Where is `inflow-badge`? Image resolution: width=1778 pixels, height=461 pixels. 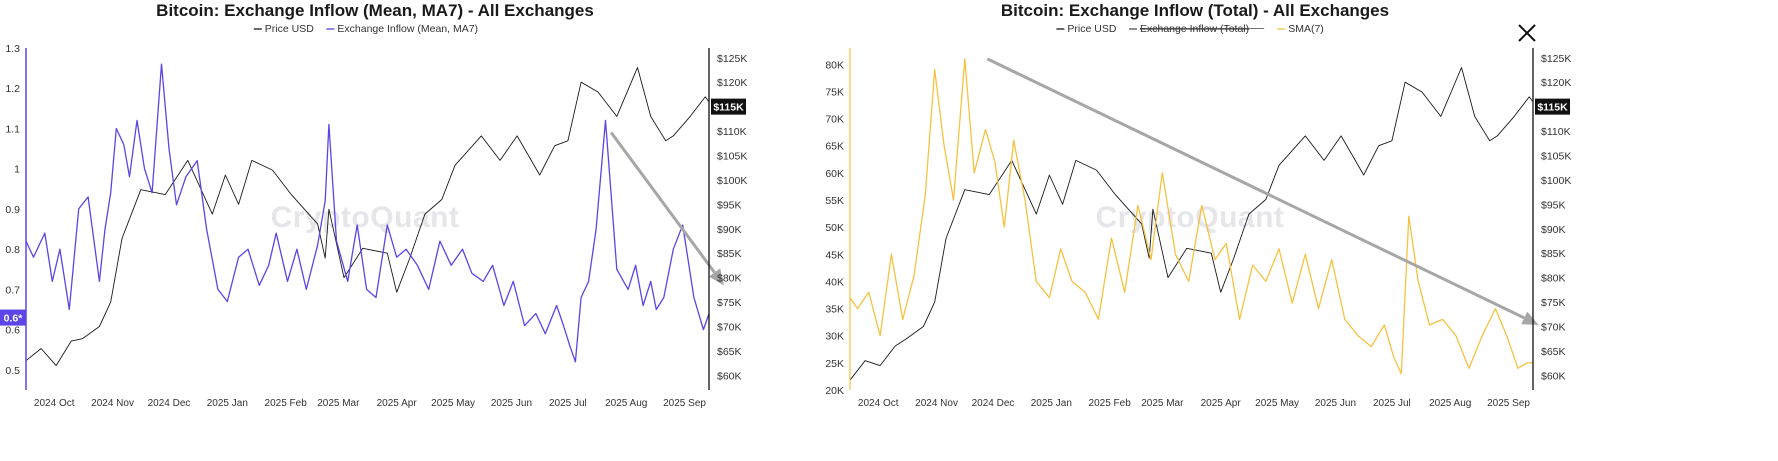
inflow-badge is located at coordinates (13, 317).